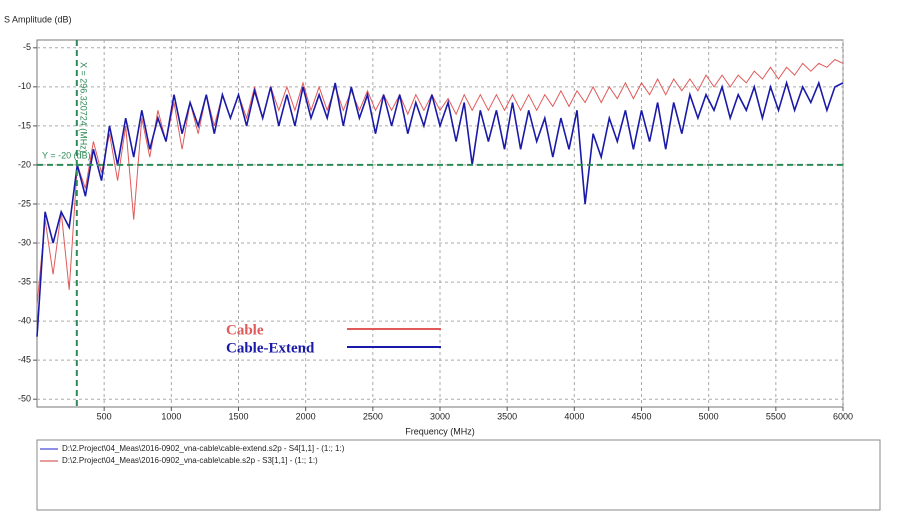 The height and width of the screenshot is (520, 913). I want to click on x-tick-label: 5500, so click(776, 416).